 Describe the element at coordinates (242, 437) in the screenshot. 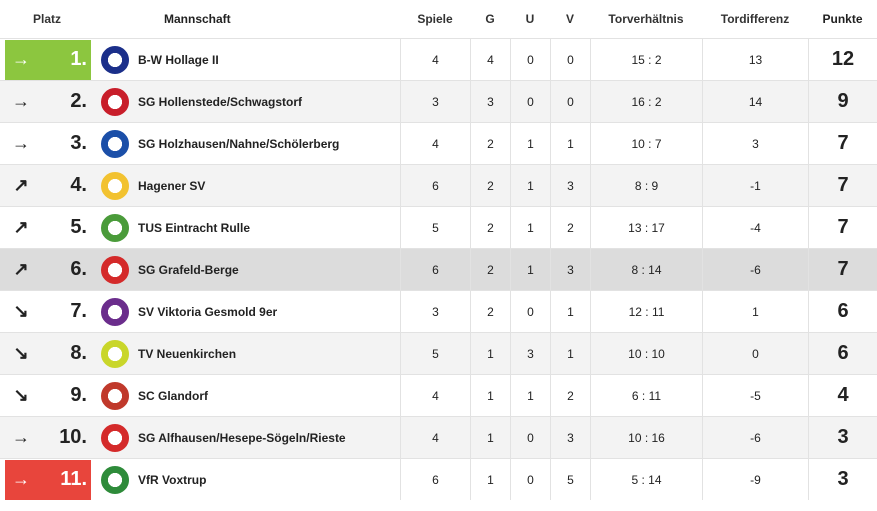

I see `team-name: SG Alfhausen/Hesepe-Sögeln/Rieste` at that location.